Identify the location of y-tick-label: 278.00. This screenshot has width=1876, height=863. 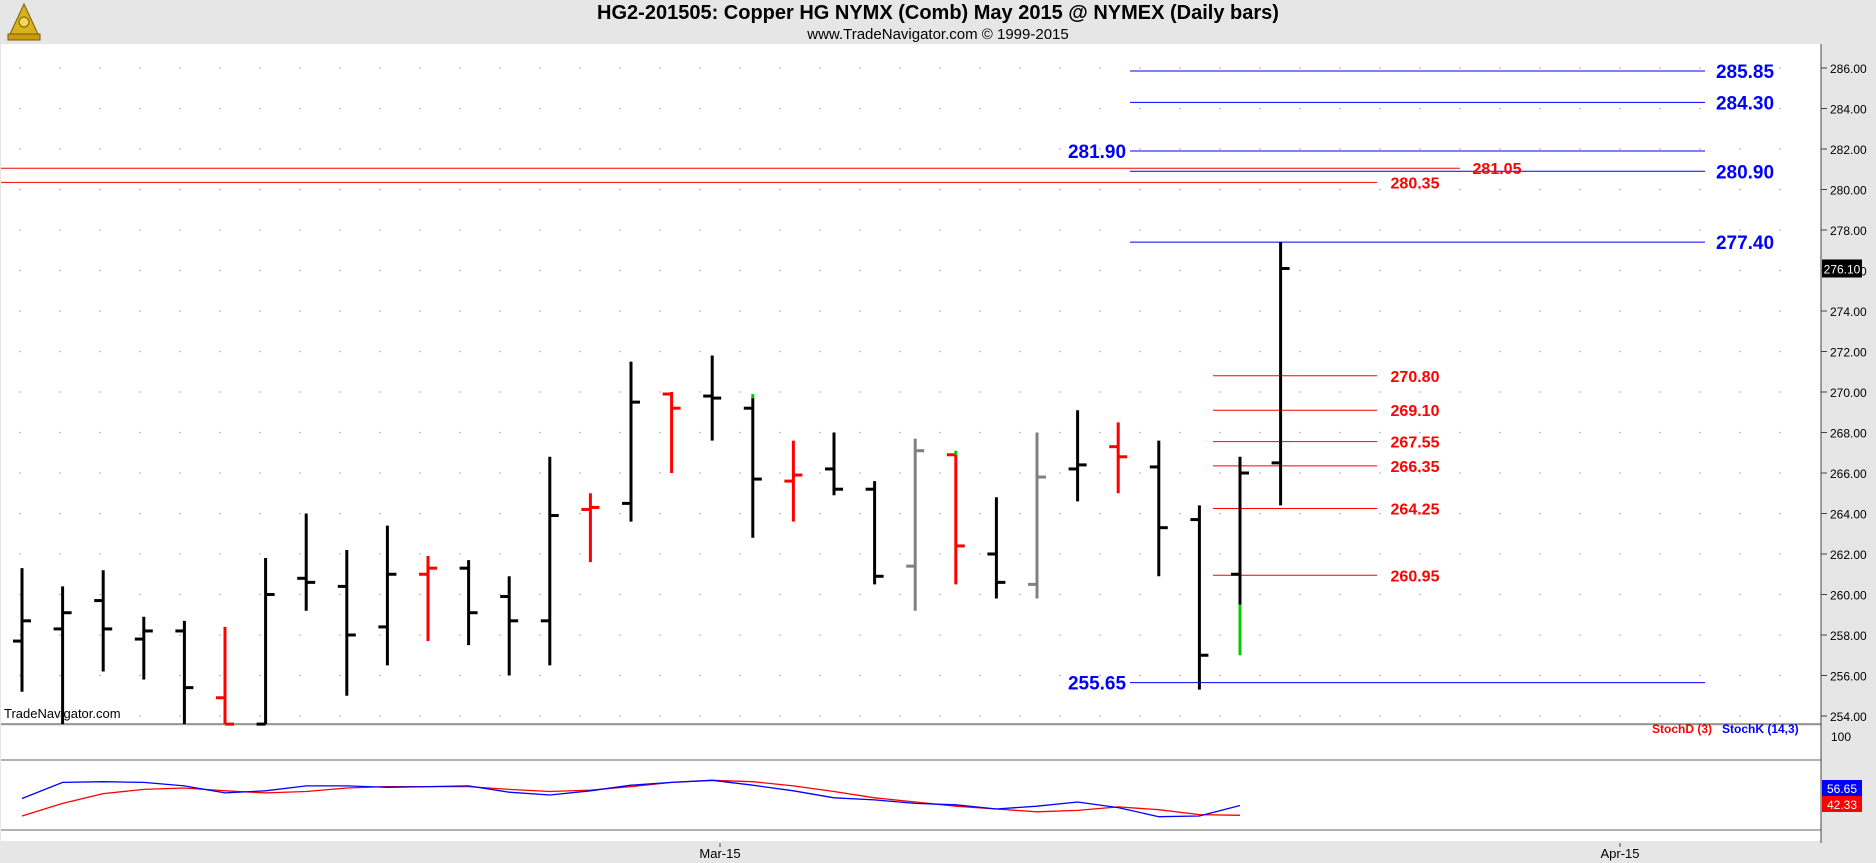
(1848, 231).